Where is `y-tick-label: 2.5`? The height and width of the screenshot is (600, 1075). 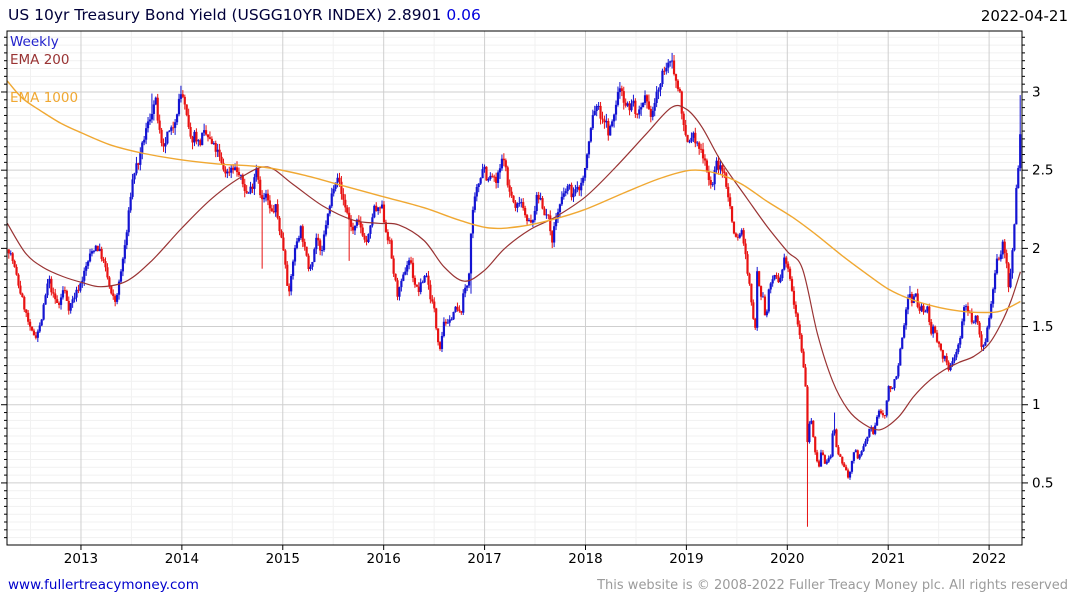 y-tick-label: 2.5 is located at coordinates (1042, 171).